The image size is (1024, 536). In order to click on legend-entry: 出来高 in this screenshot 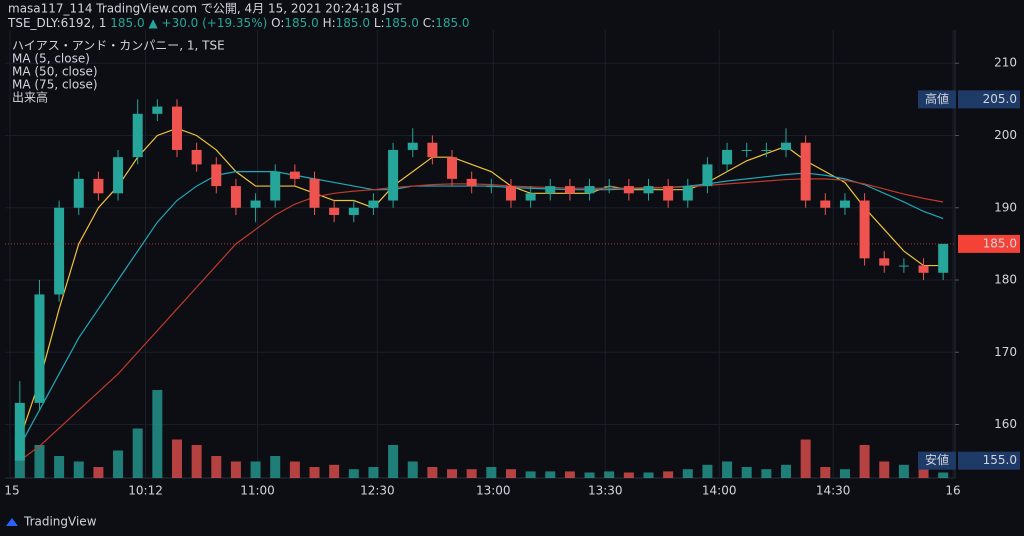, I will do `click(30, 97)`.